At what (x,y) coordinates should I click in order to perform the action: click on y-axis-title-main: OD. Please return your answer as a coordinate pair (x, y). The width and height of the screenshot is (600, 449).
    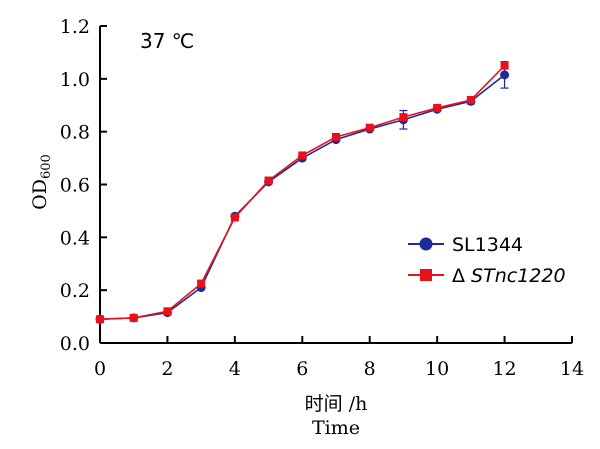
    Looking at the image, I should click on (40, 194).